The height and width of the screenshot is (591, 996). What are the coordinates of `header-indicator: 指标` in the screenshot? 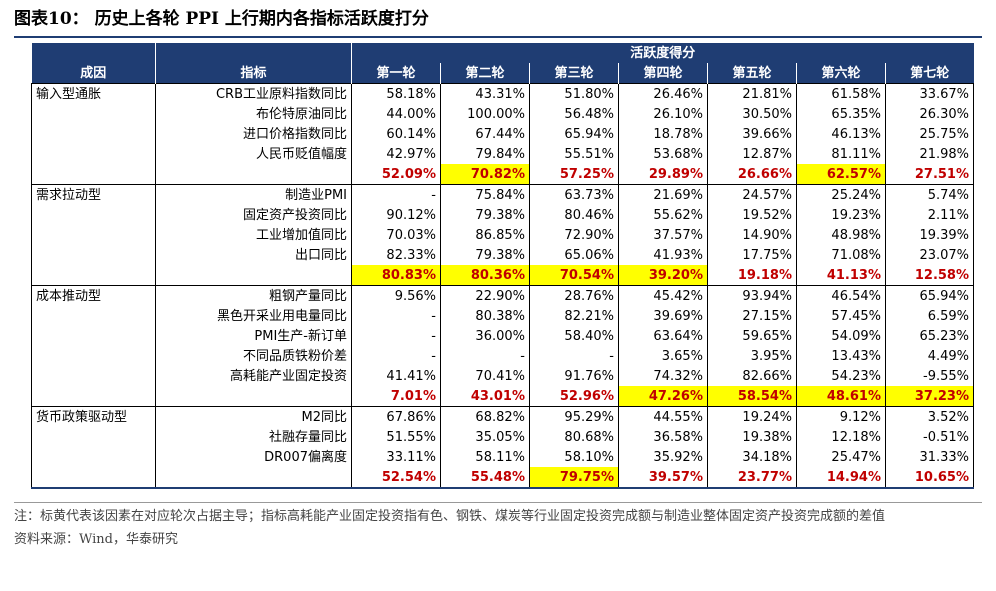 It's located at (253, 73).